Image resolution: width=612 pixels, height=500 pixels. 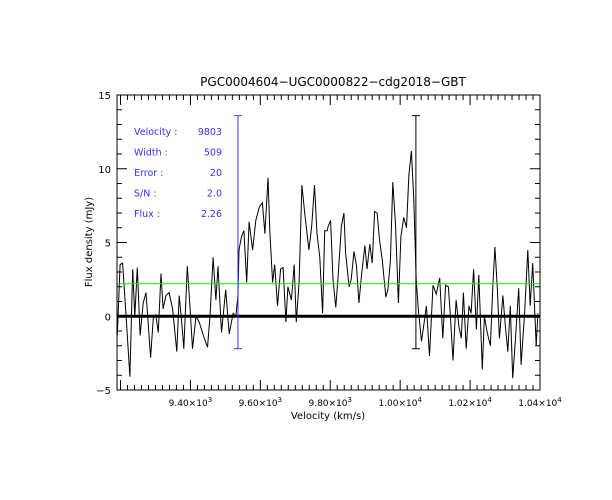 I want to click on x-tick-mantissa: 1.02×10, so click(x=467, y=404).